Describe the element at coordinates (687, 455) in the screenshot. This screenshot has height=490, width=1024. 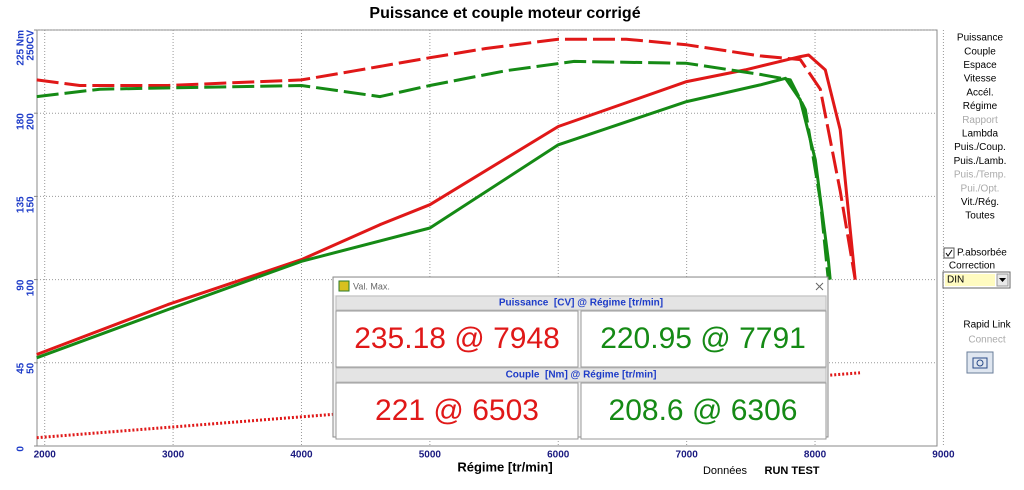
I see `x-tick-label: 7000` at that location.